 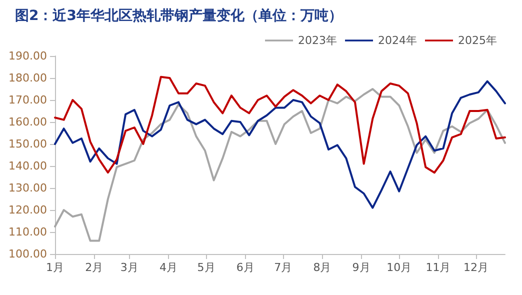 I want to click on legend-label: 2024年, so click(x=398, y=40).